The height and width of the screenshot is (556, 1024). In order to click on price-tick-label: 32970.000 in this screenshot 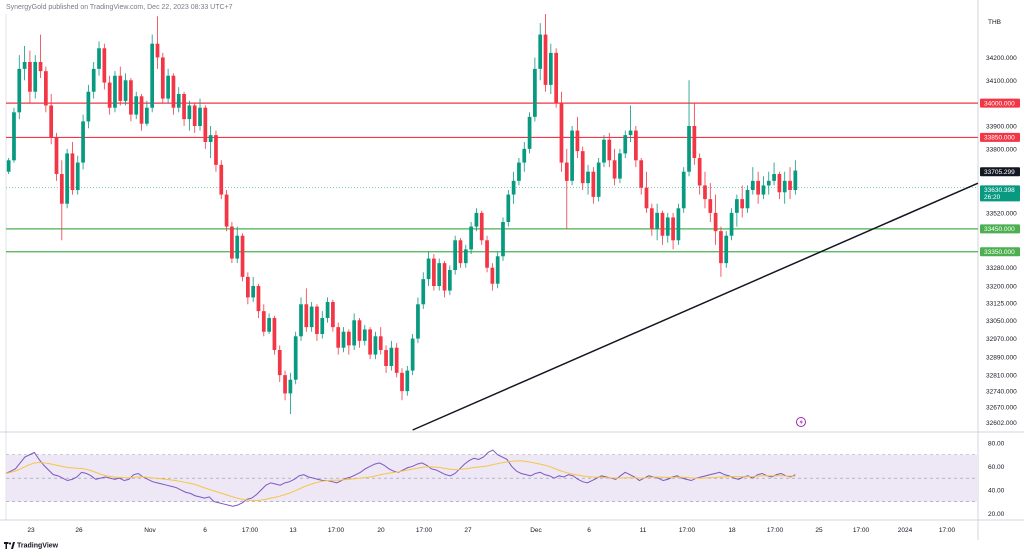, I will do `click(1001, 339)`.